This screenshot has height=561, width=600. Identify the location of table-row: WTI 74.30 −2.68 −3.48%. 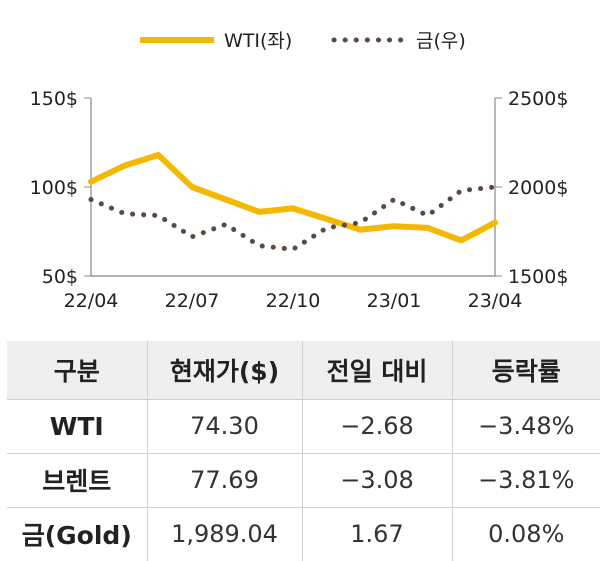
(303, 426).